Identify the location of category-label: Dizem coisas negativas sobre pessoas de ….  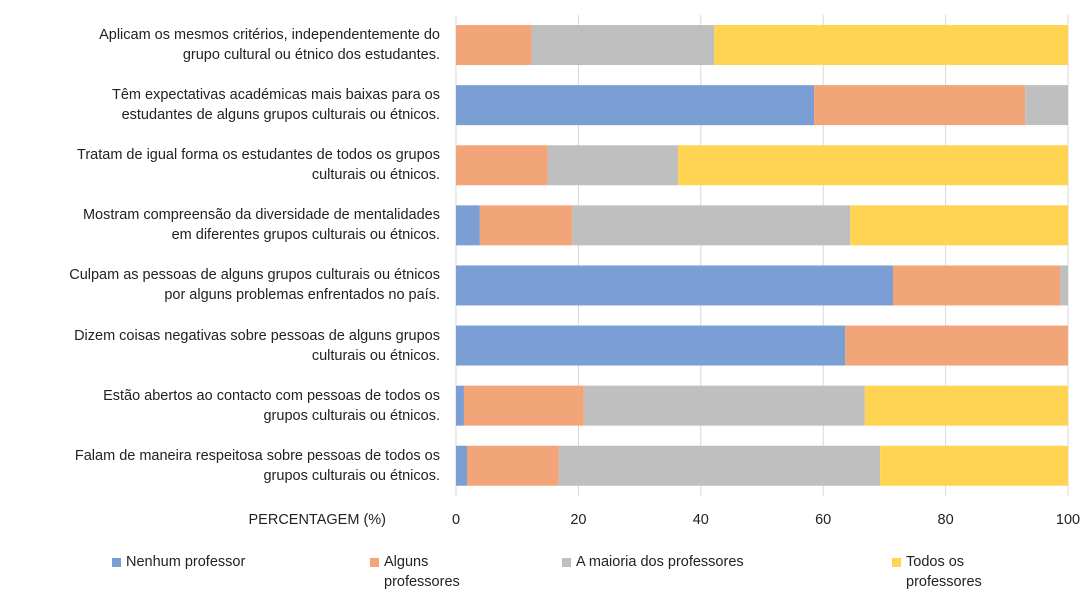
(257, 345).